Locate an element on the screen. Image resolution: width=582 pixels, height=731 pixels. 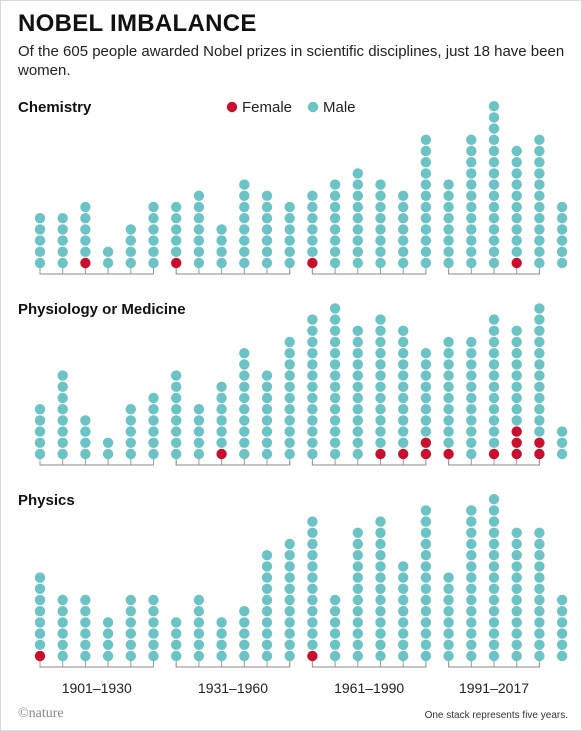
legend-label: Male is located at coordinates (339, 107).